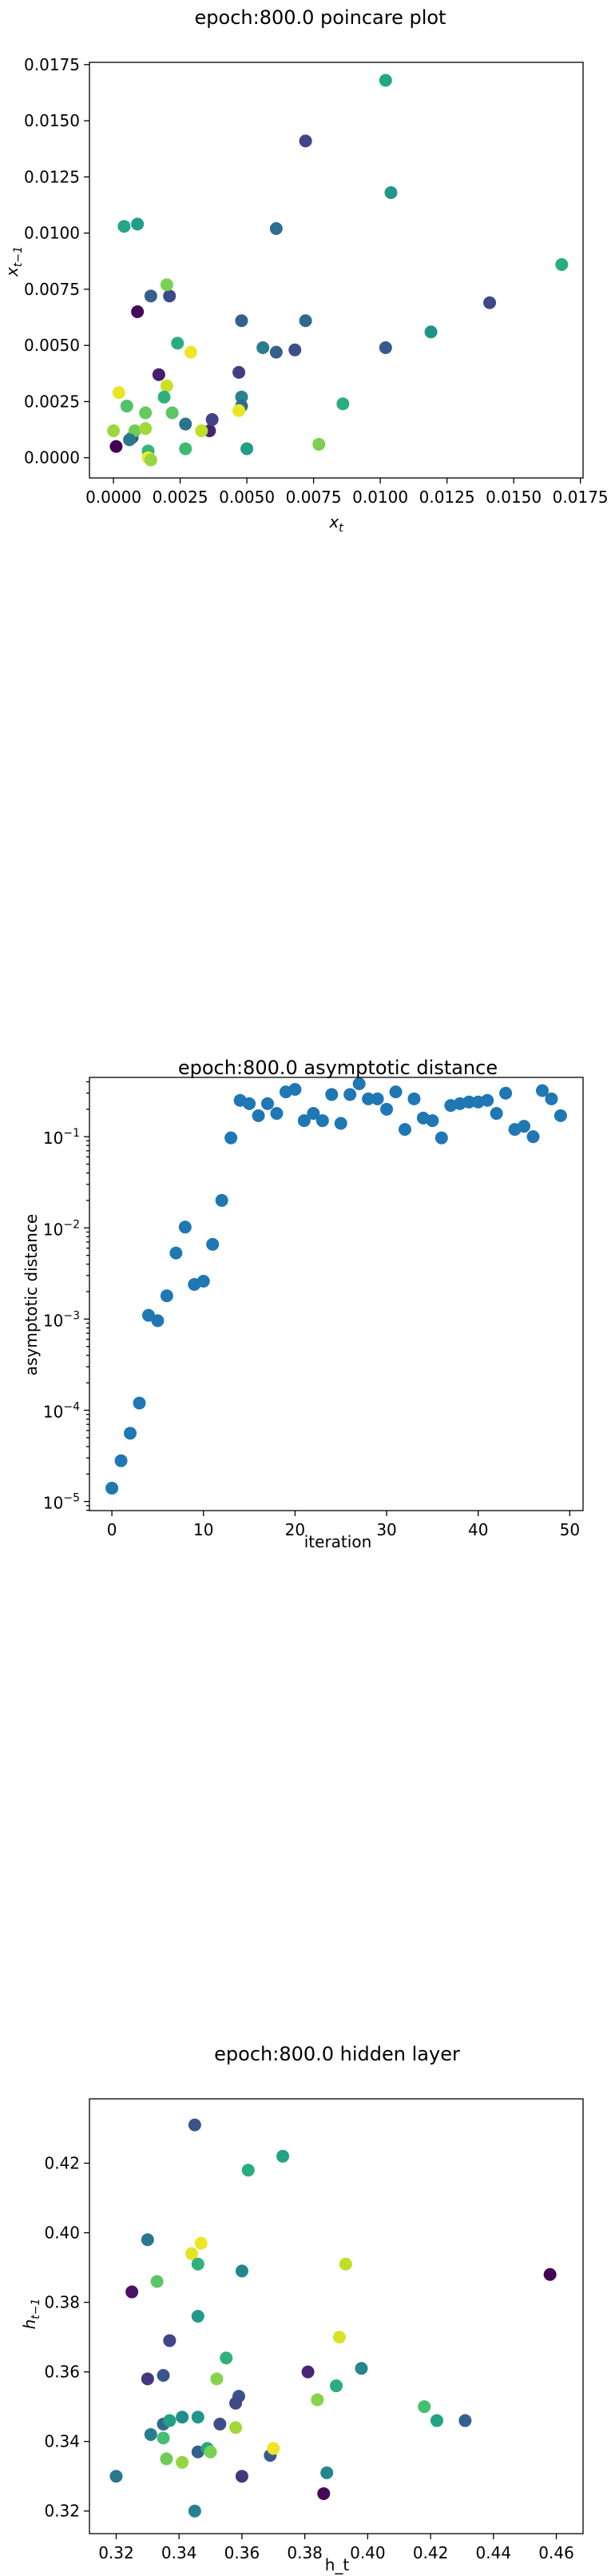 The image size is (615, 2576). I want to click on x-tick-label: 0.0025, so click(180, 498).